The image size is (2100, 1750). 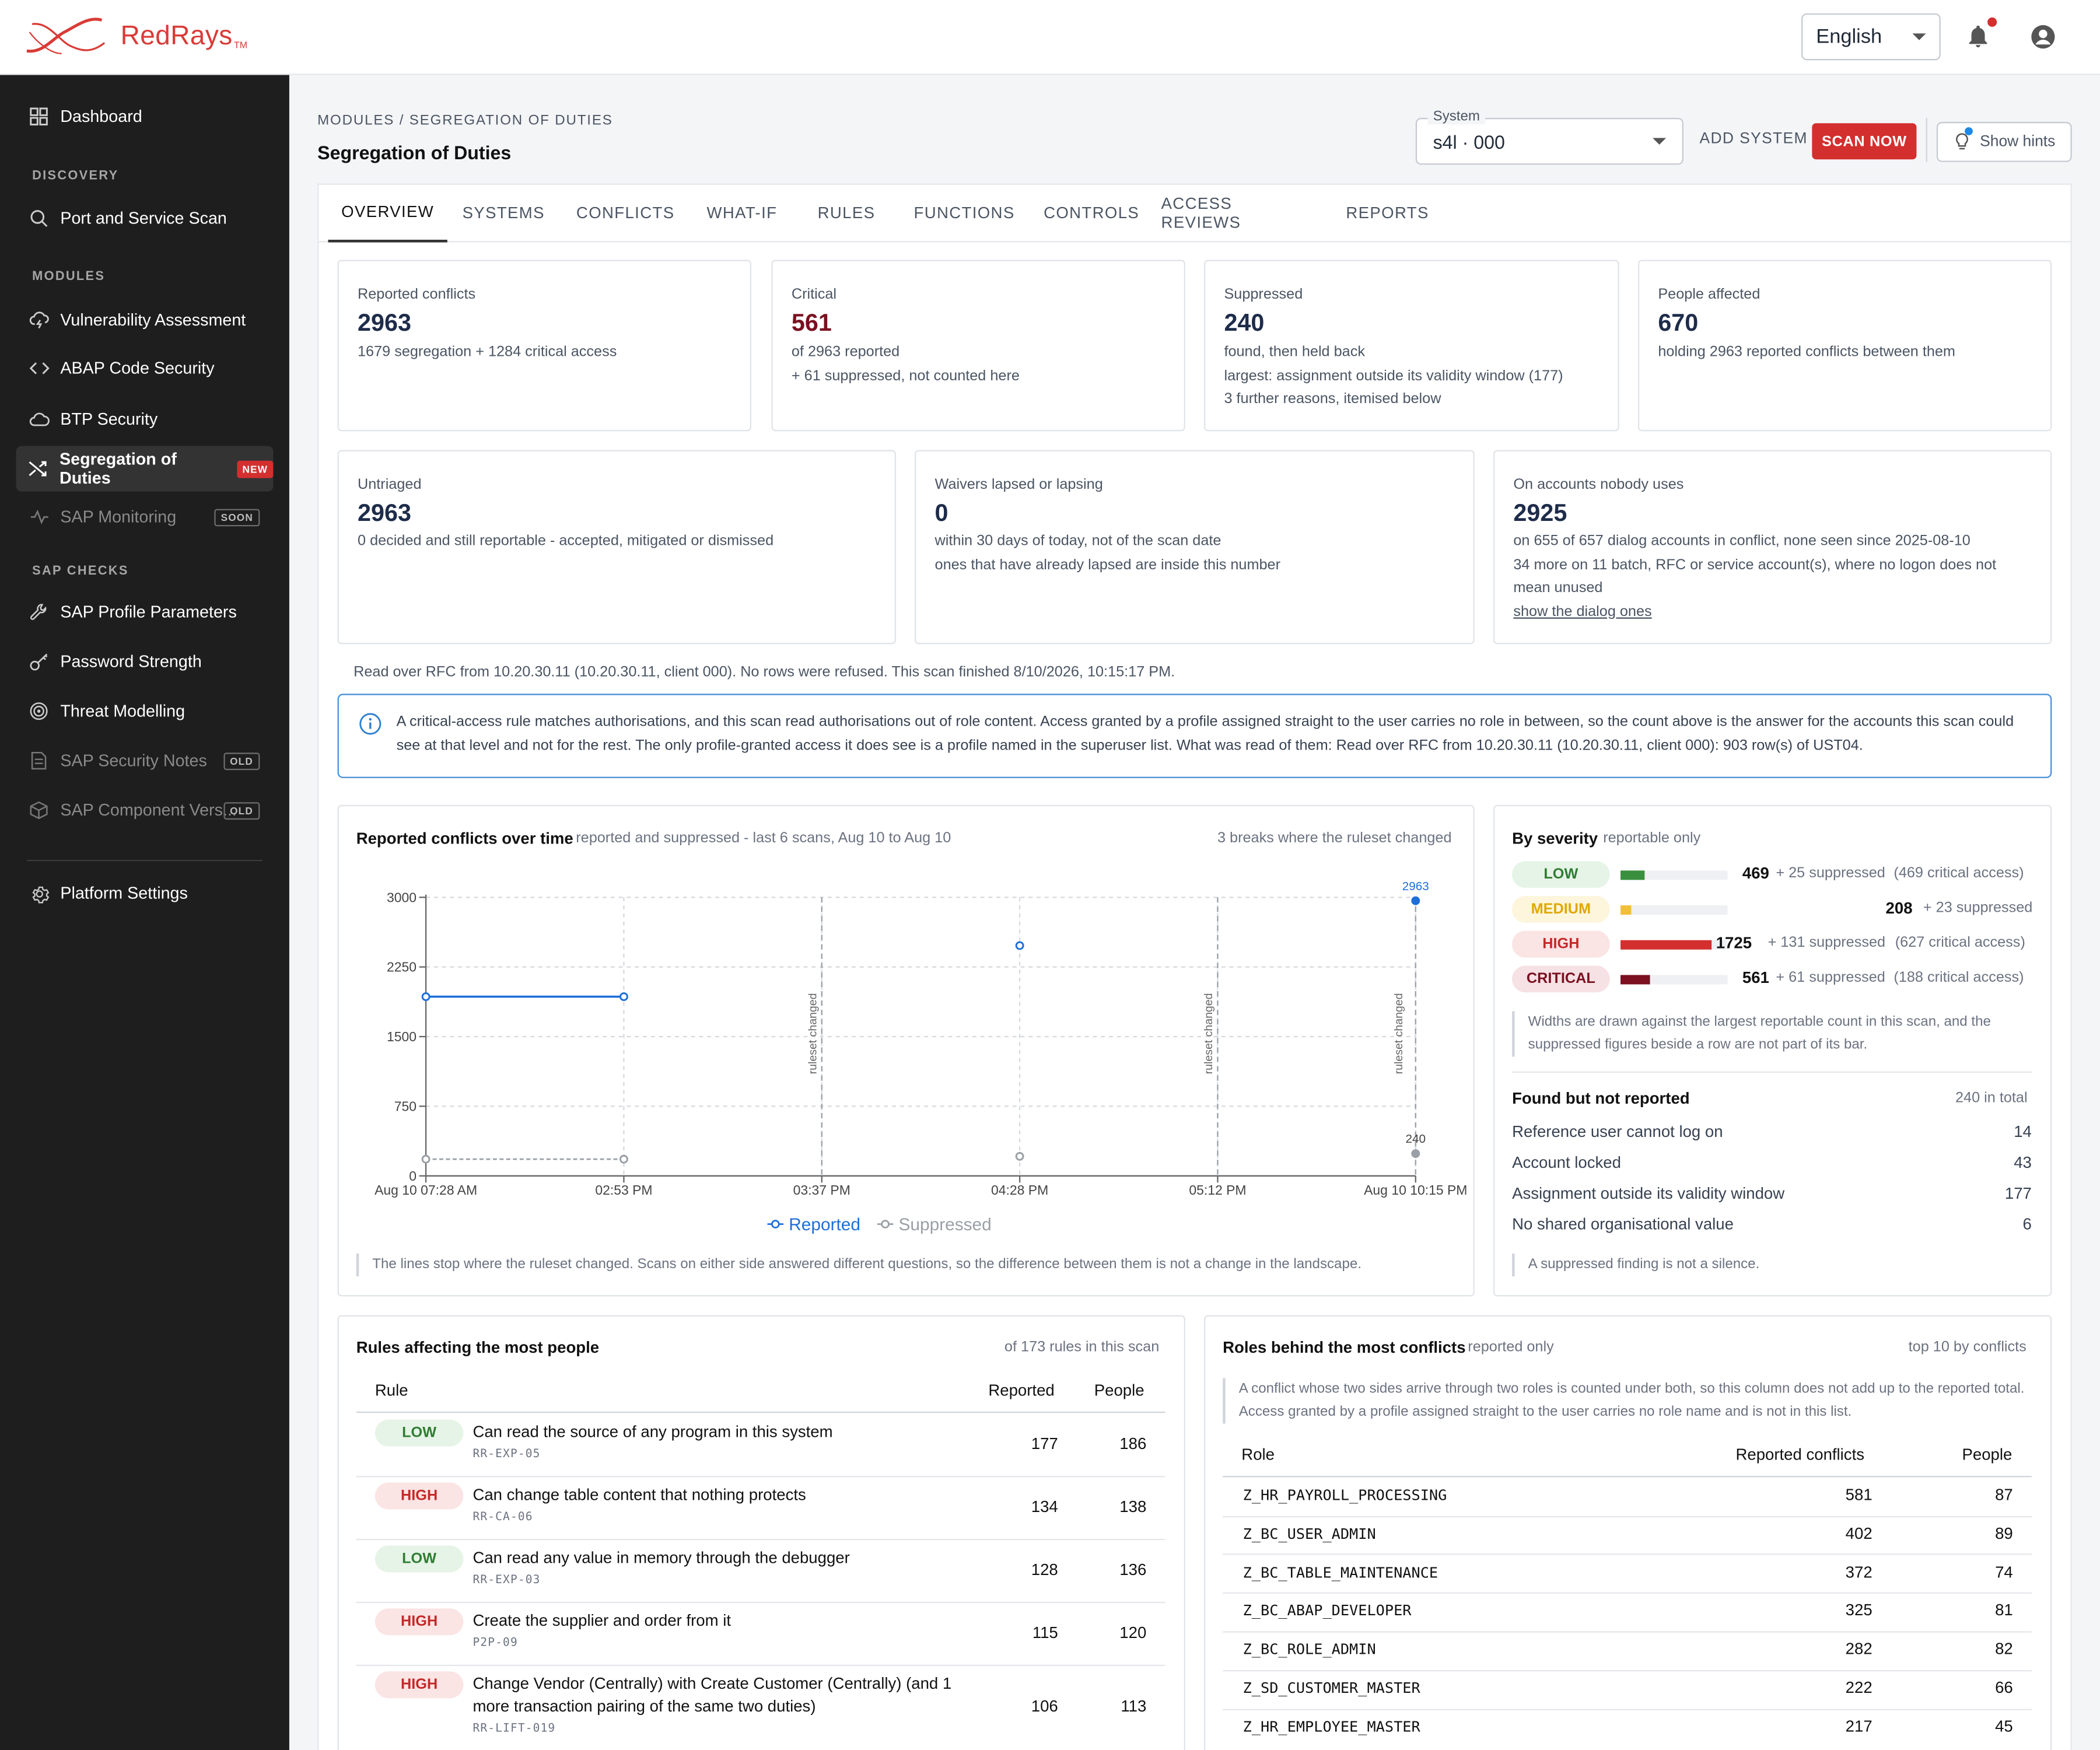 What do you see at coordinates (603, 1620) in the screenshot?
I see `rule-name: Create the supplier and order from it` at bounding box center [603, 1620].